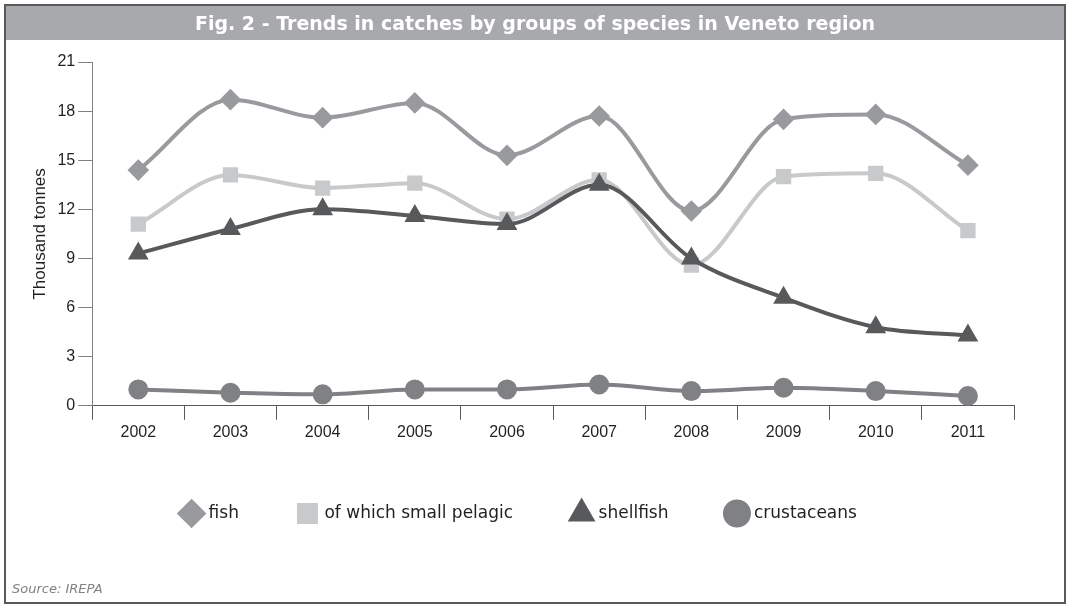 Image resolution: width=1070 pixels, height=609 pixels. What do you see at coordinates (223, 511) in the screenshot?
I see `legend-label: fish` at bounding box center [223, 511].